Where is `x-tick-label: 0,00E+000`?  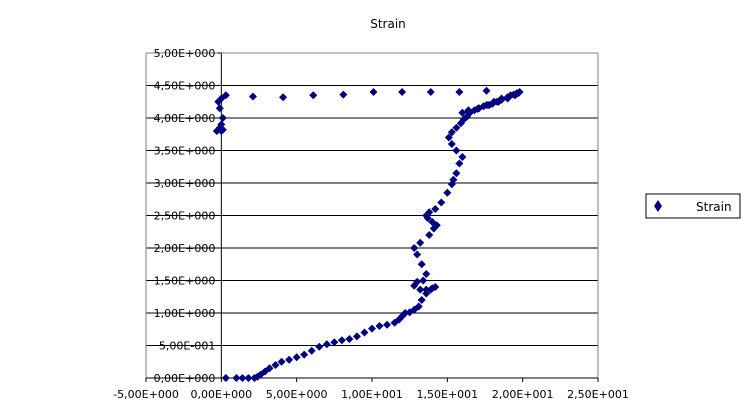
x-tick-label: 0,00E+000 is located at coordinates (222, 394).